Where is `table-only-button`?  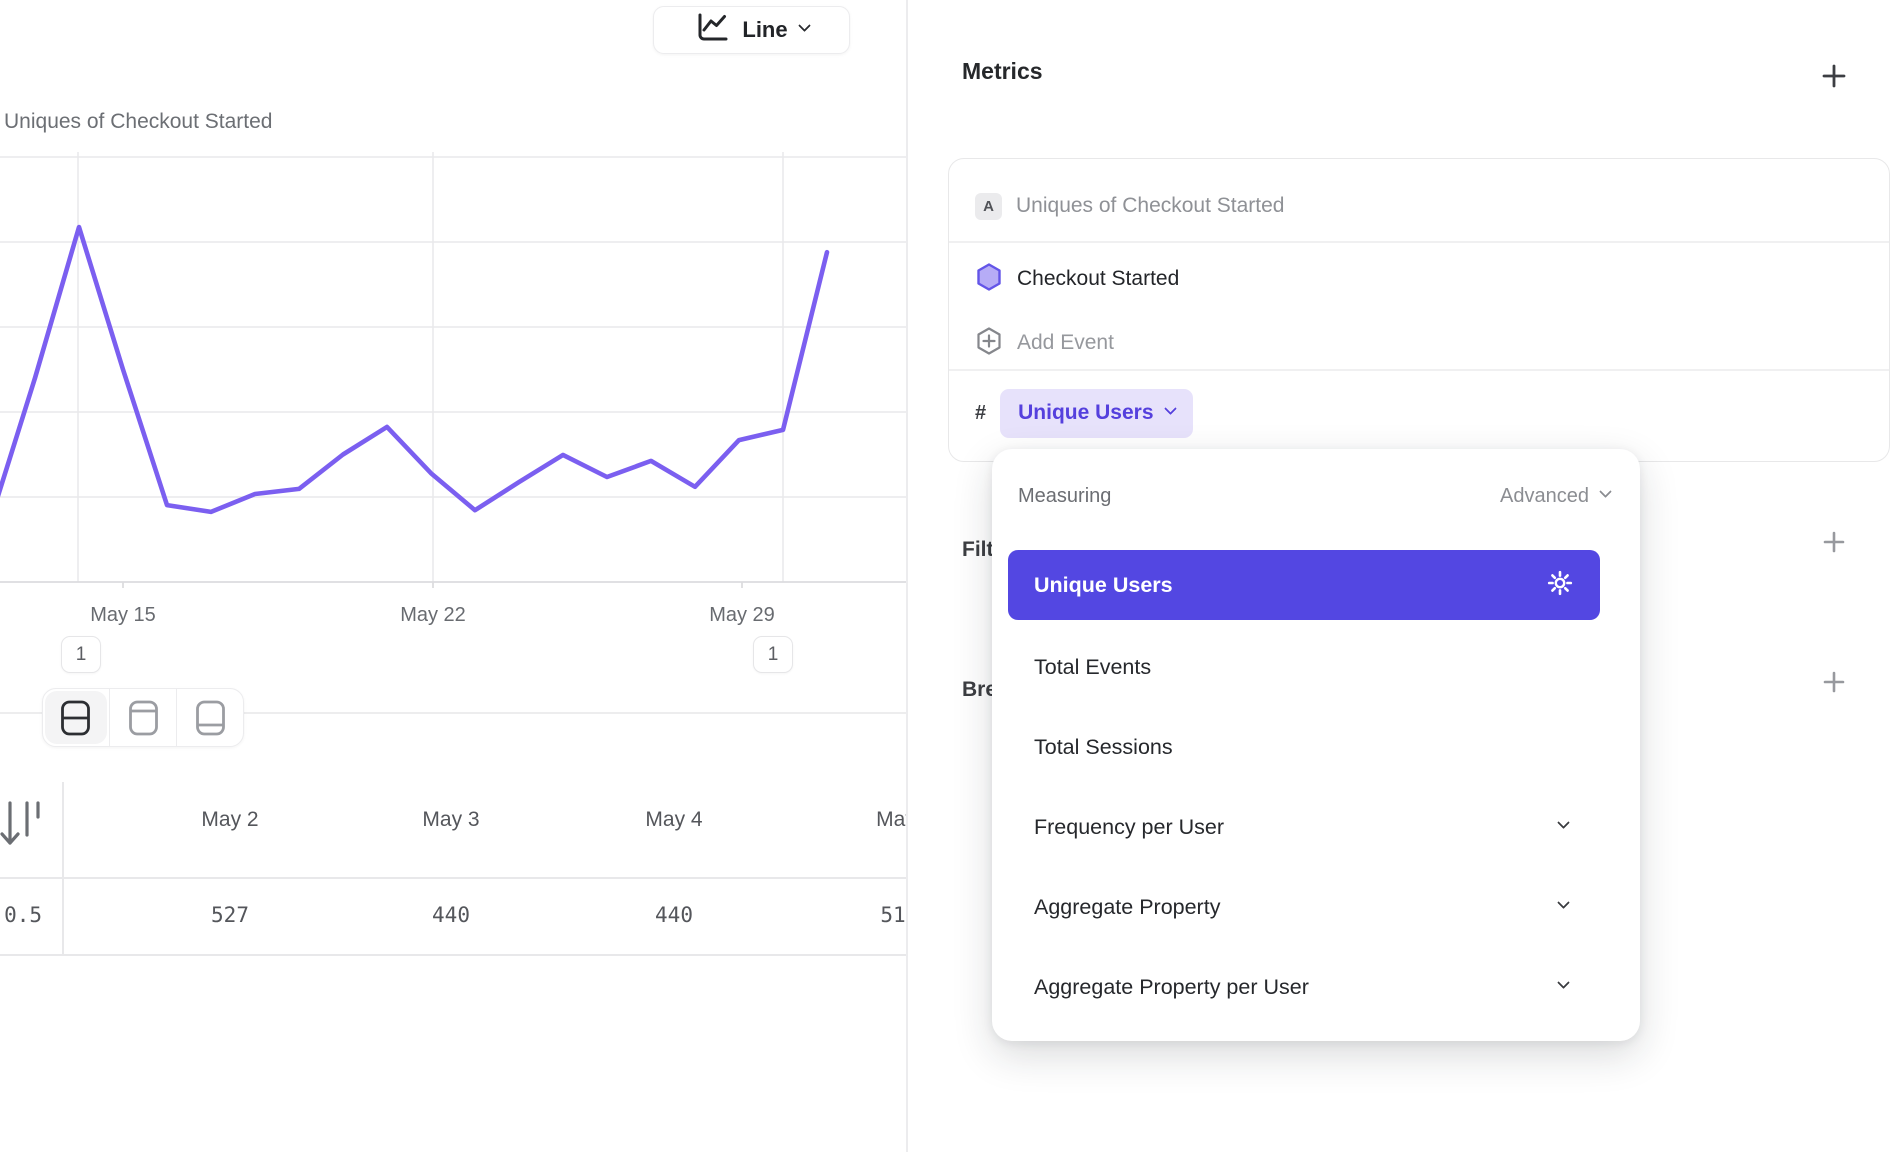 table-only-button is located at coordinates (210, 717).